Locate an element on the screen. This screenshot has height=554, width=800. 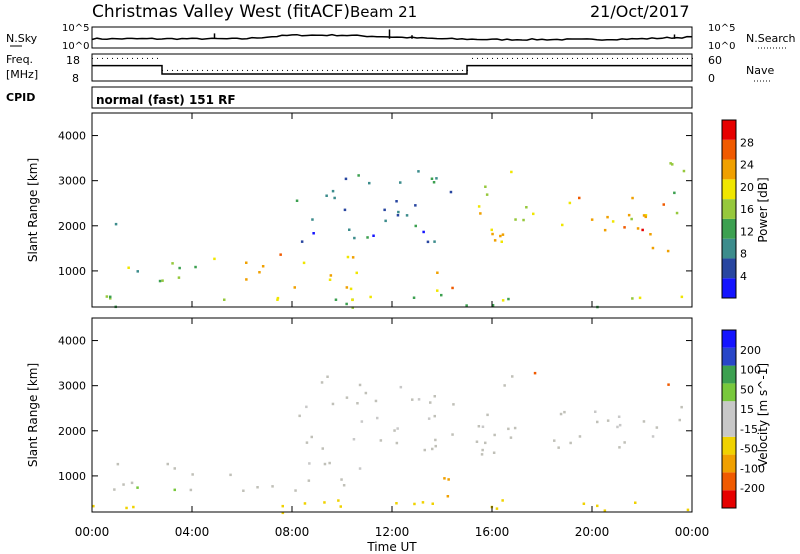
y-tick-label: 2000 is located at coordinates (72, 226).